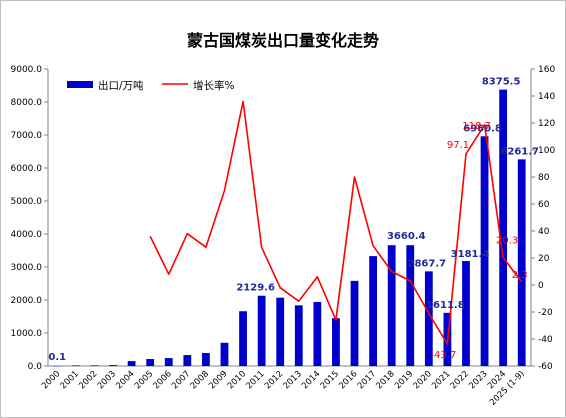 This screenshot has height=418, width=566. I want to click on x-tick-label: 2007, so click(181, 380).